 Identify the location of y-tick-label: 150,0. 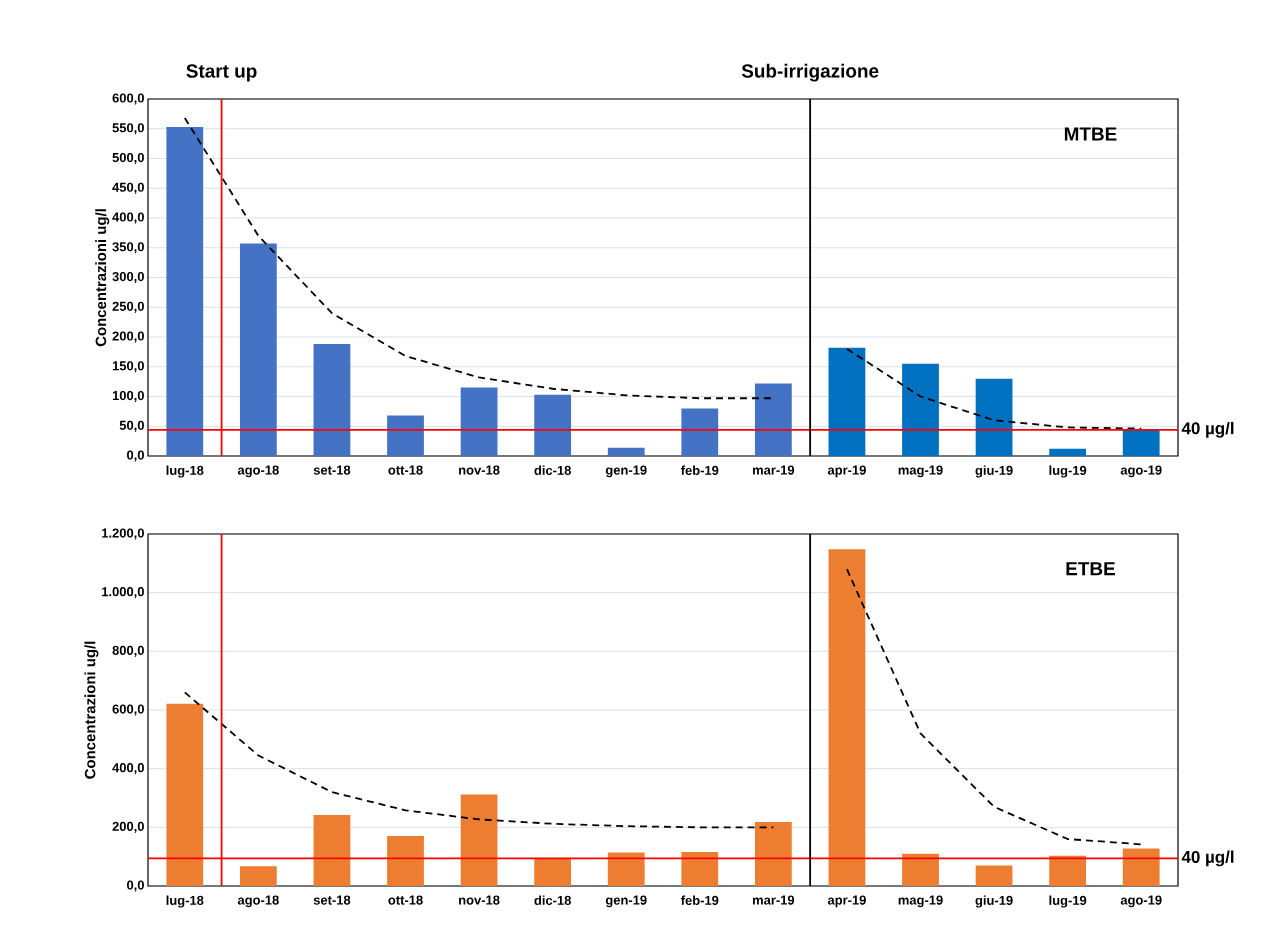
(128, 367).